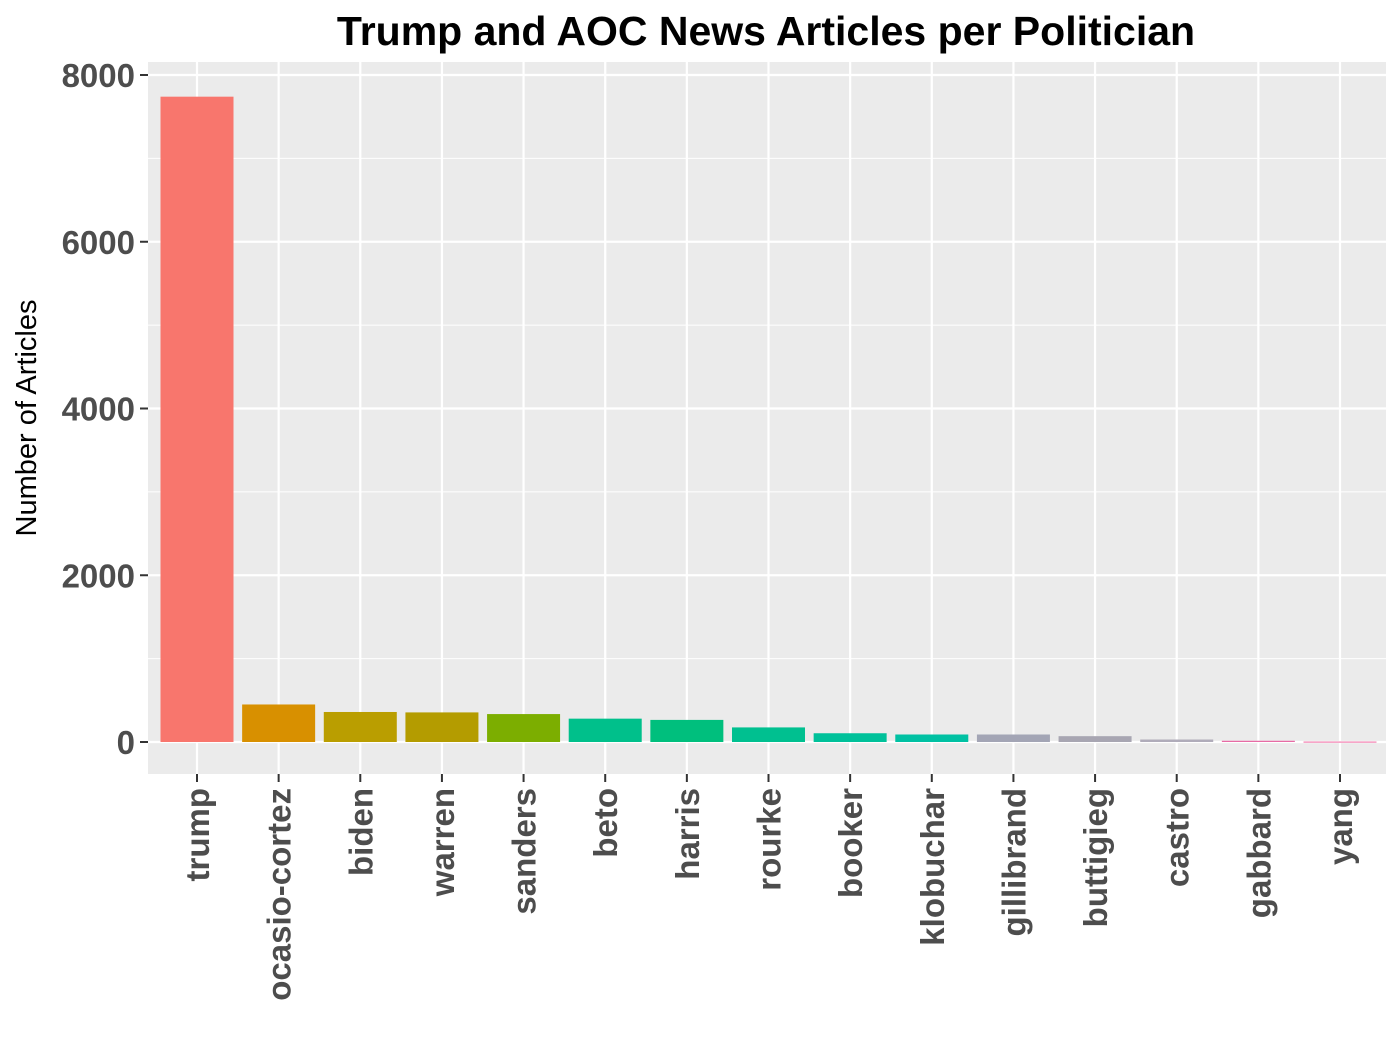  I want to click on y-axis-title: Number of Articles, so click(27, 418).